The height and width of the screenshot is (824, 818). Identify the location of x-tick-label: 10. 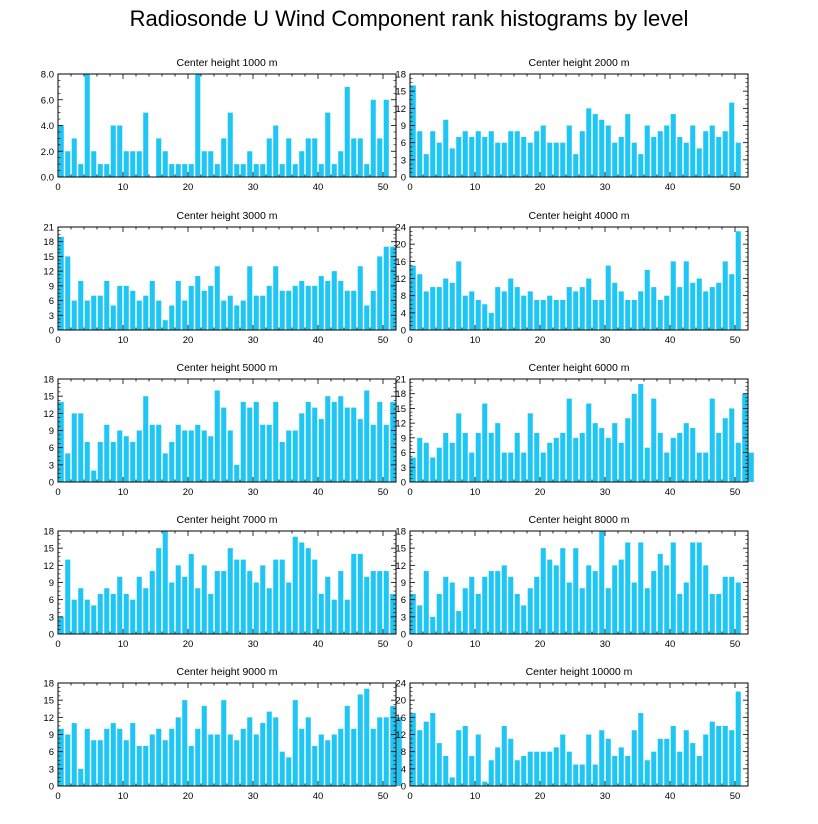
(475, 492).